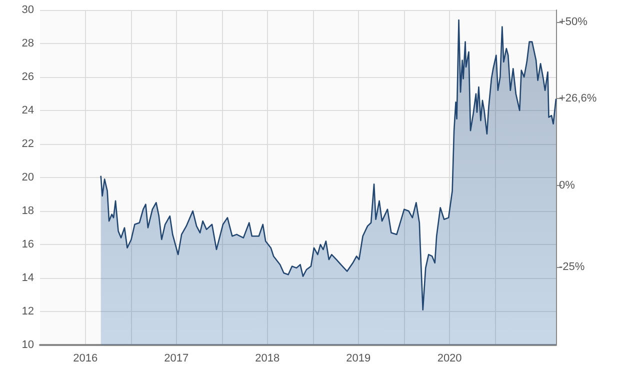 This screenshot has width=630, height=370. I want to click on x-tick-label: 2019, so click(358, 358).